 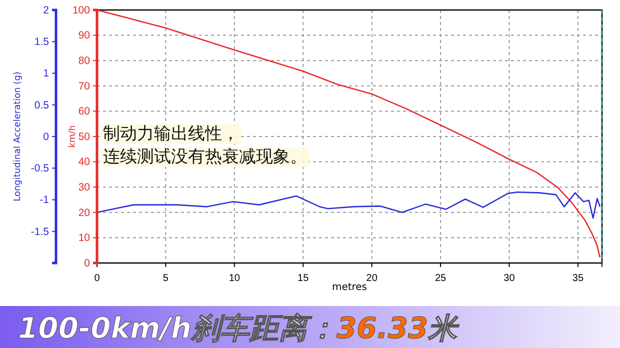 What do you see at coordinates (46, 10) in the screenshot?
I see `y-tick-label: 2` at bounding box center [46, 10].